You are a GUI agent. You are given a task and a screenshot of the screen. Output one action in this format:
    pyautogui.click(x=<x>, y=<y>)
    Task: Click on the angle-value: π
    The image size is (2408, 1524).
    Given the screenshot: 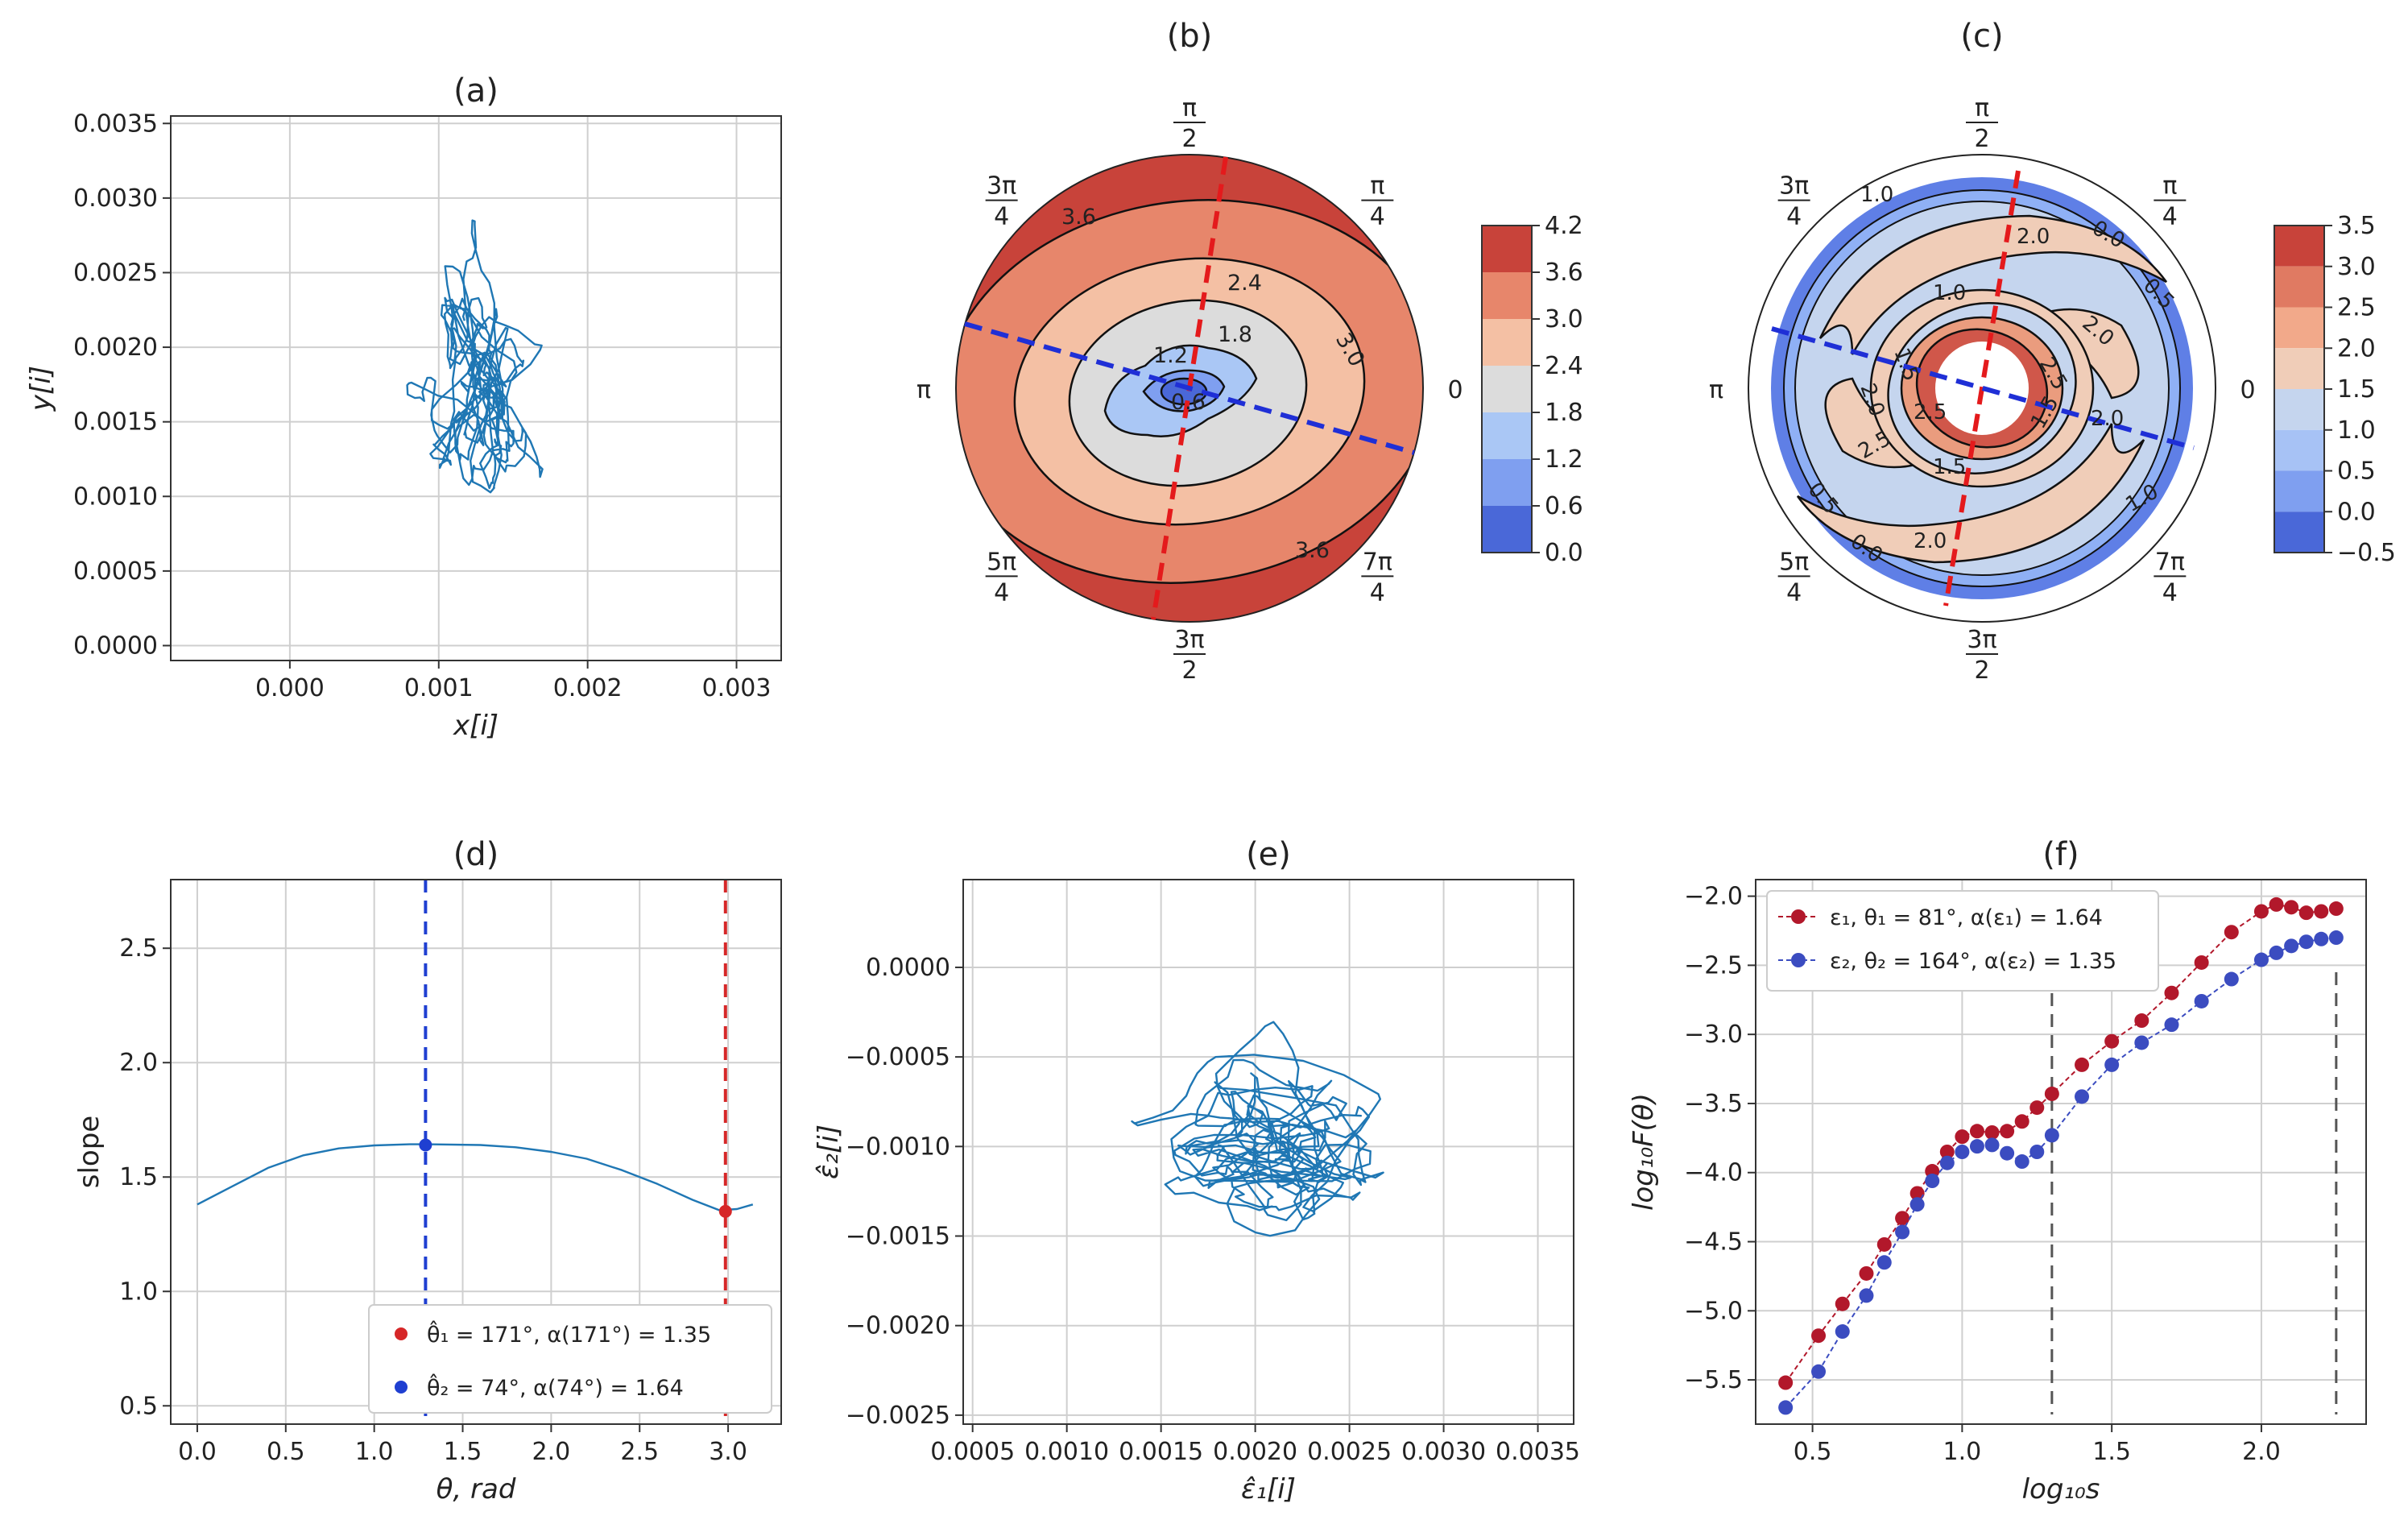 What is the action you would take?
    pyautogui.click(x=1716, y=390)
    